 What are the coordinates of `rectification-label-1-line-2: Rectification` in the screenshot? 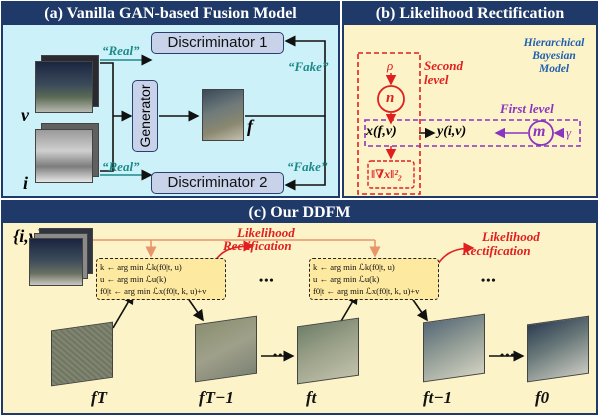 It's located at (257, 245).